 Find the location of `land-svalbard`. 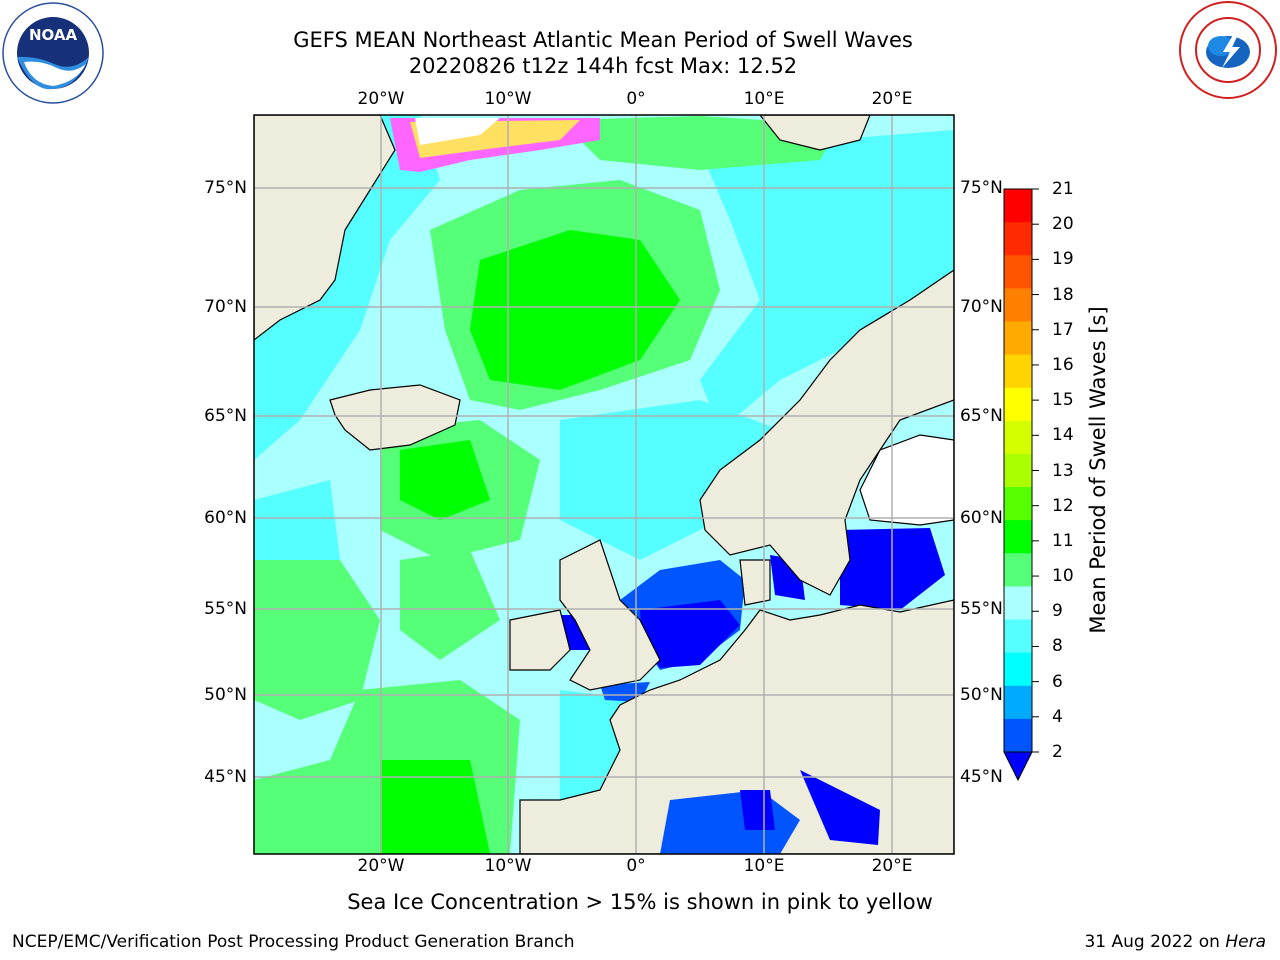

land-svalbard is located at coordinates (815, 133).